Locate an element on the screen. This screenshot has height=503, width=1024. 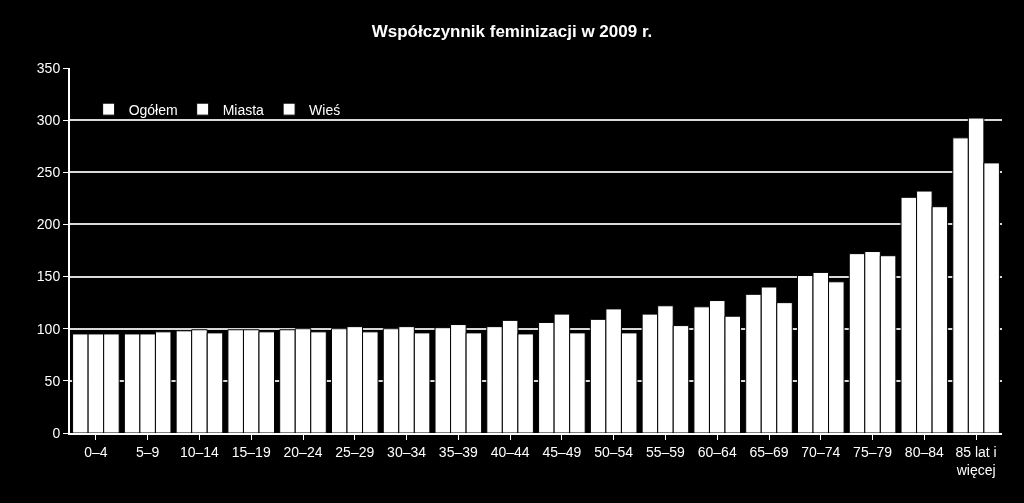
x-tick-label: 45–49 is located at coordinates (562, 451).